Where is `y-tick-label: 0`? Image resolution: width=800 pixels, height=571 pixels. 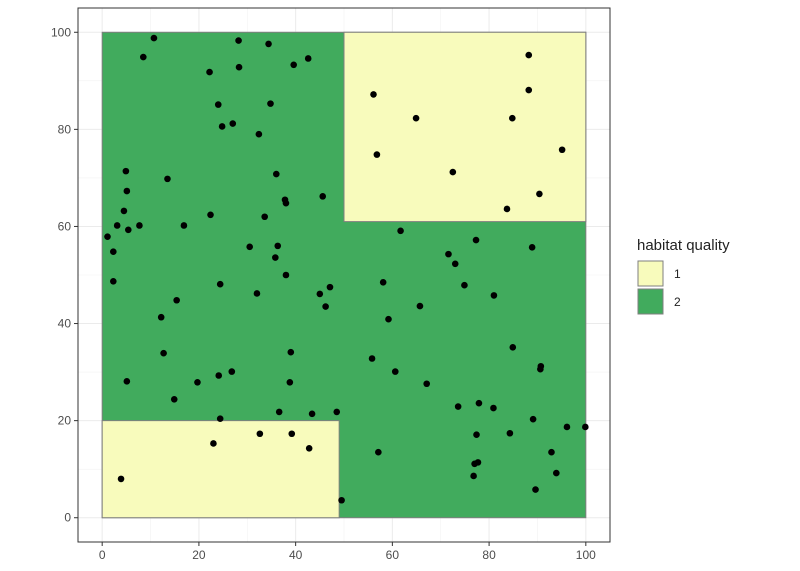
y-tick-label: 0 is located at coordinates (67, 518).